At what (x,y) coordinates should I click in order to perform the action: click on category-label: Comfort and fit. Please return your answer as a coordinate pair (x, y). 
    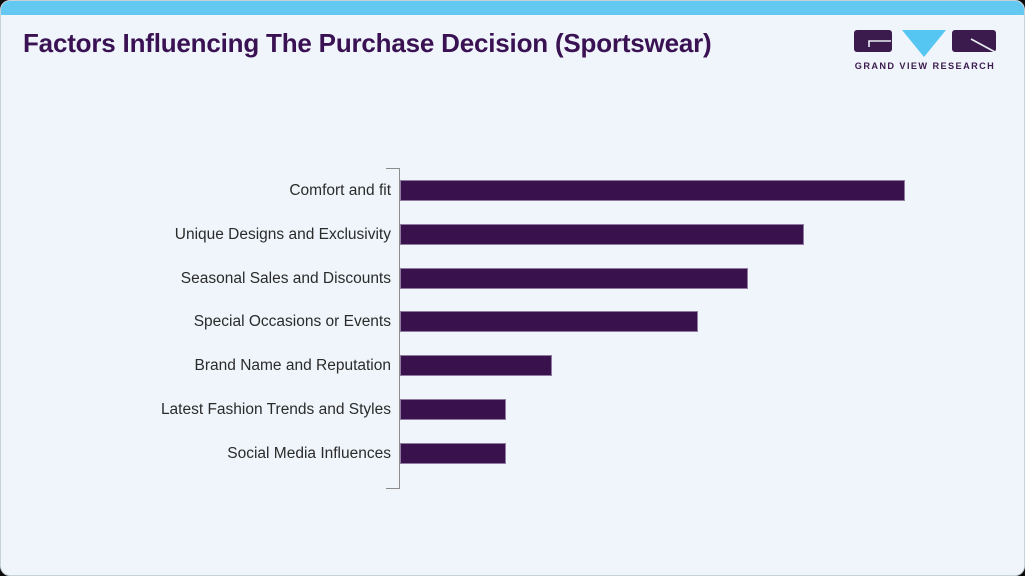
    Looking at the image, I should click on (340, 190).